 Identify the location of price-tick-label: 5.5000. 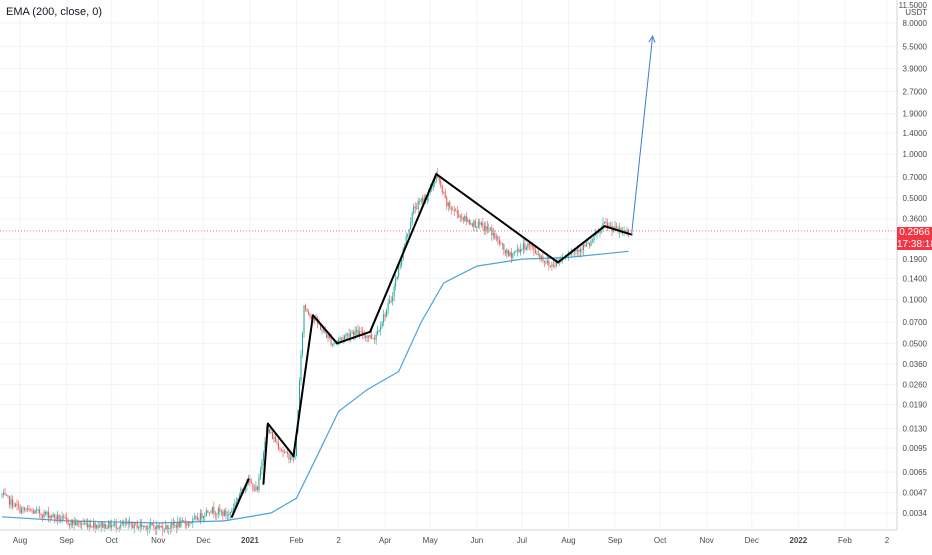
(915, 47).